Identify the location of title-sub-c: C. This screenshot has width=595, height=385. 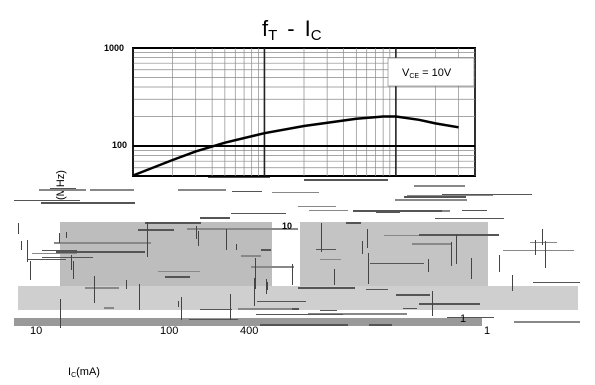
(316, 35).